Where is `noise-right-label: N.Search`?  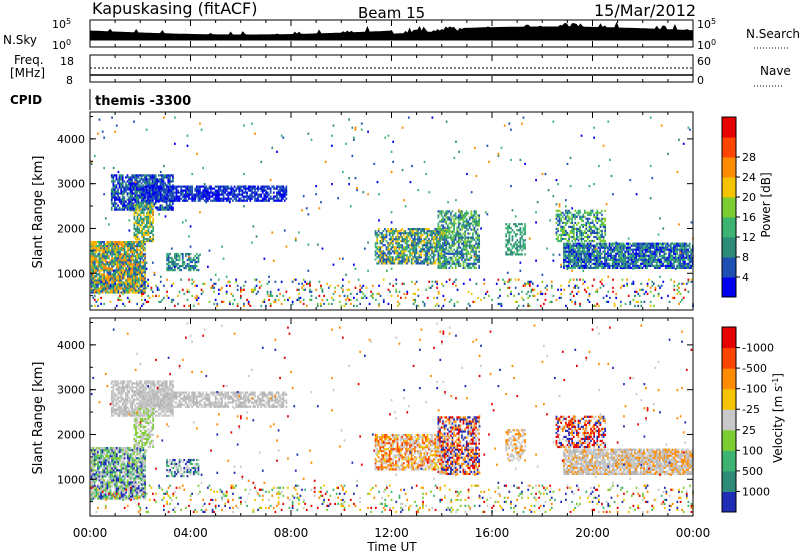 noise-right-label: N.Search is located at coordinates (773, 34).